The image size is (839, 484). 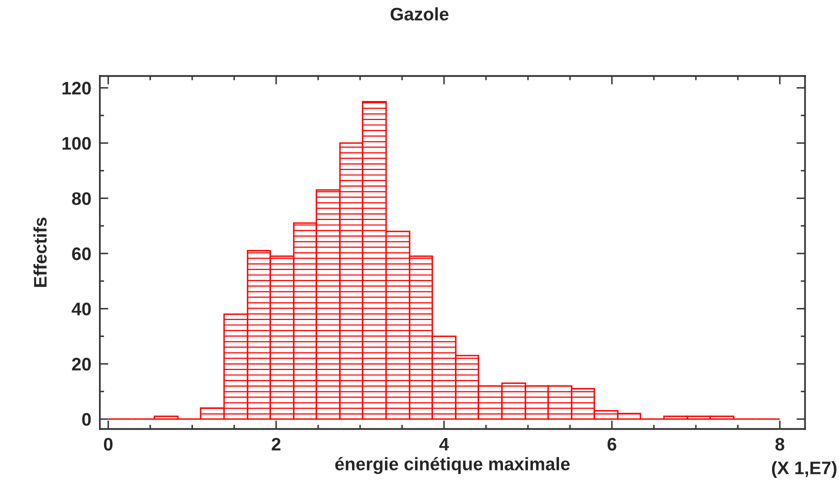 I want to click on x-axis-title: énergie cinétique maximale, so click(x=452, y=465).